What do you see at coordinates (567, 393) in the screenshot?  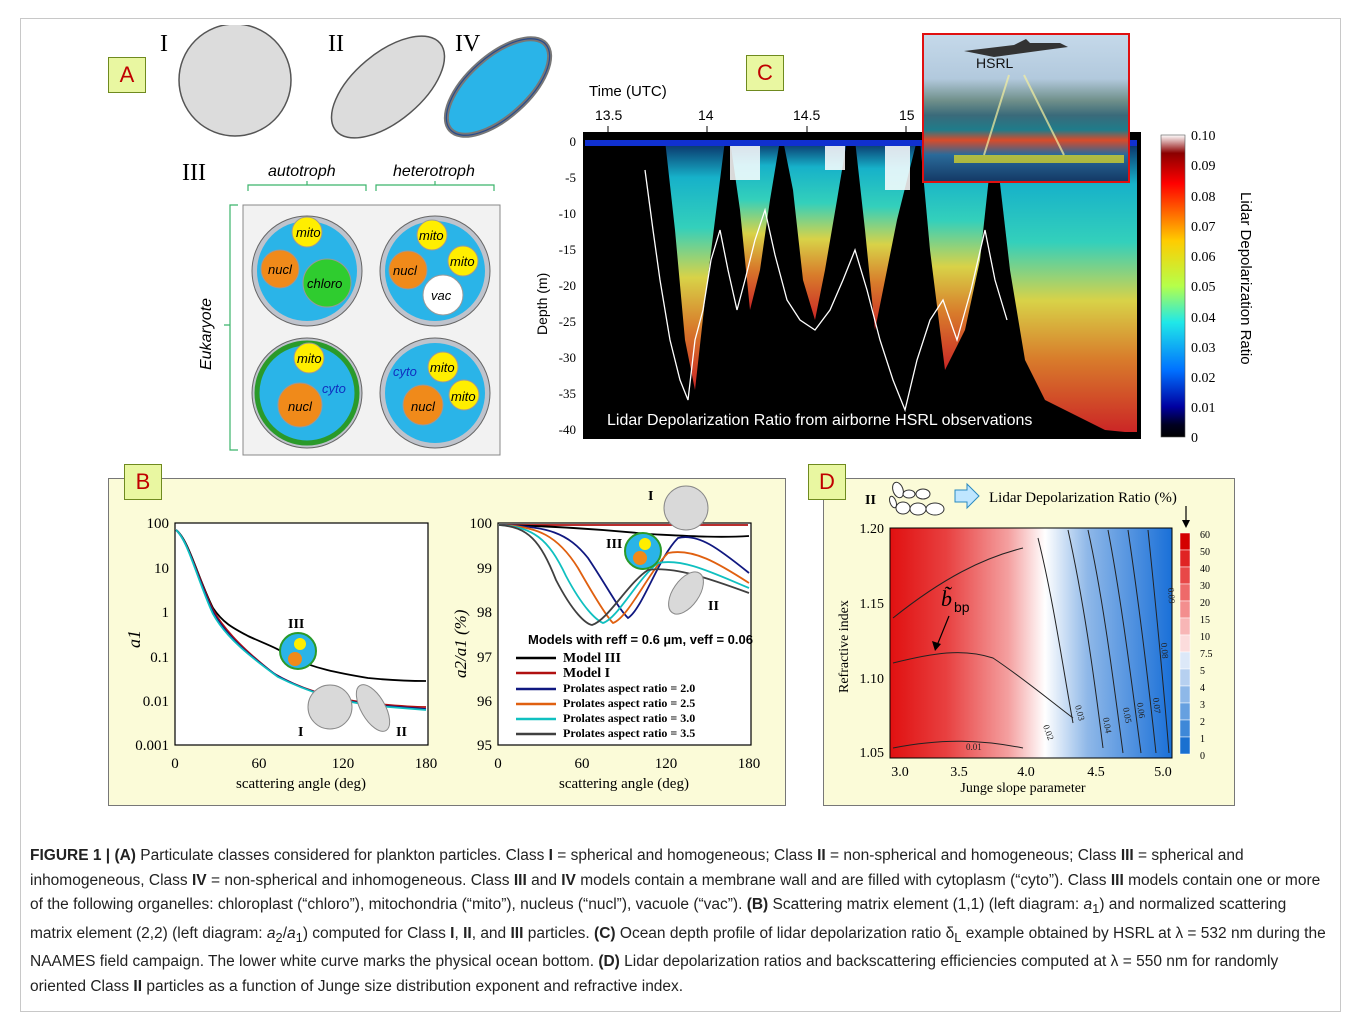 I see `svg-text: -35` at bounding box center [567, 393].